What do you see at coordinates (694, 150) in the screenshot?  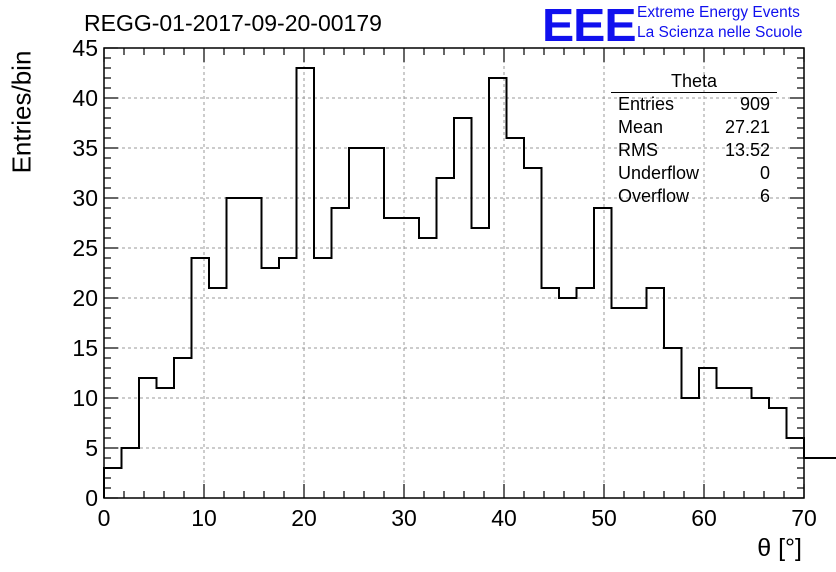 I see `stats-row-rms: RMS 13.52` at bounding box center [694, 150].